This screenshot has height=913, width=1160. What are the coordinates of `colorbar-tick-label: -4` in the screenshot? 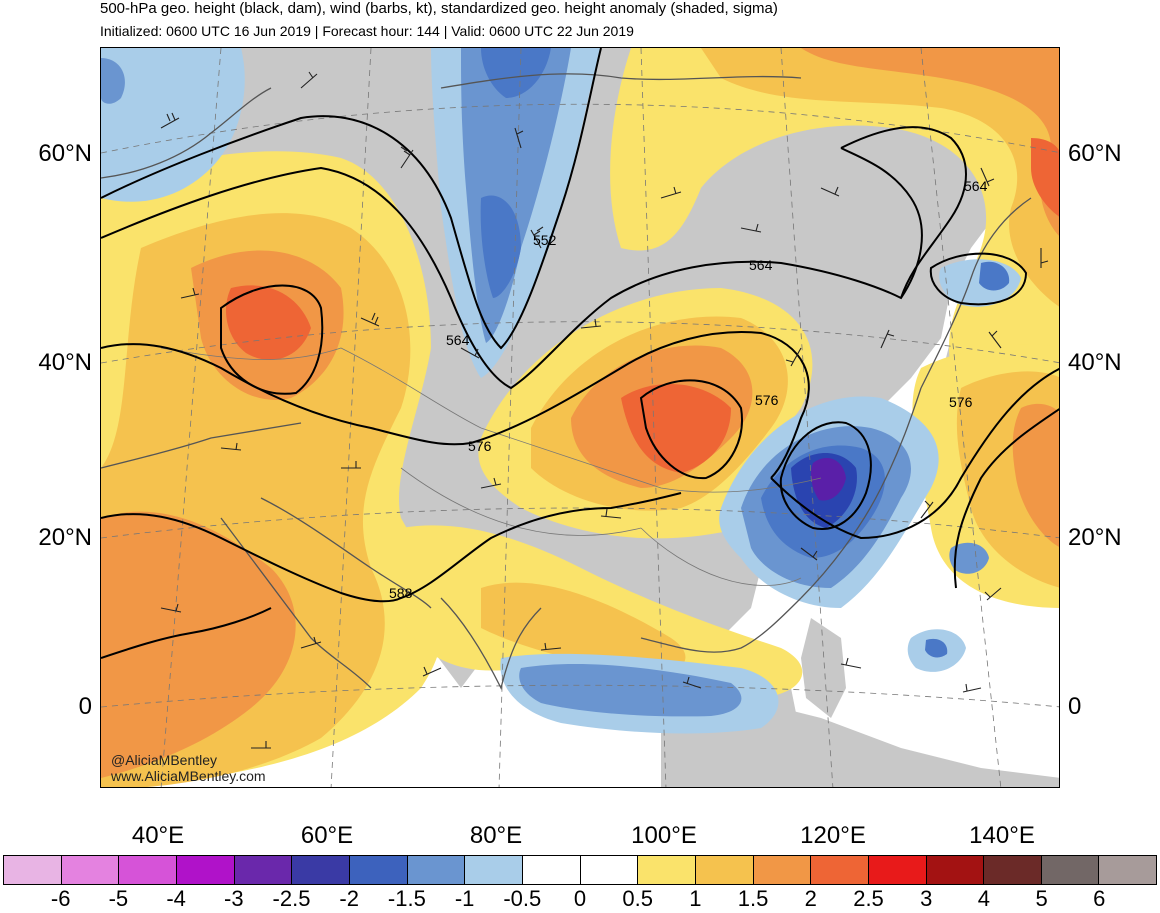 It's located at (176, 898).